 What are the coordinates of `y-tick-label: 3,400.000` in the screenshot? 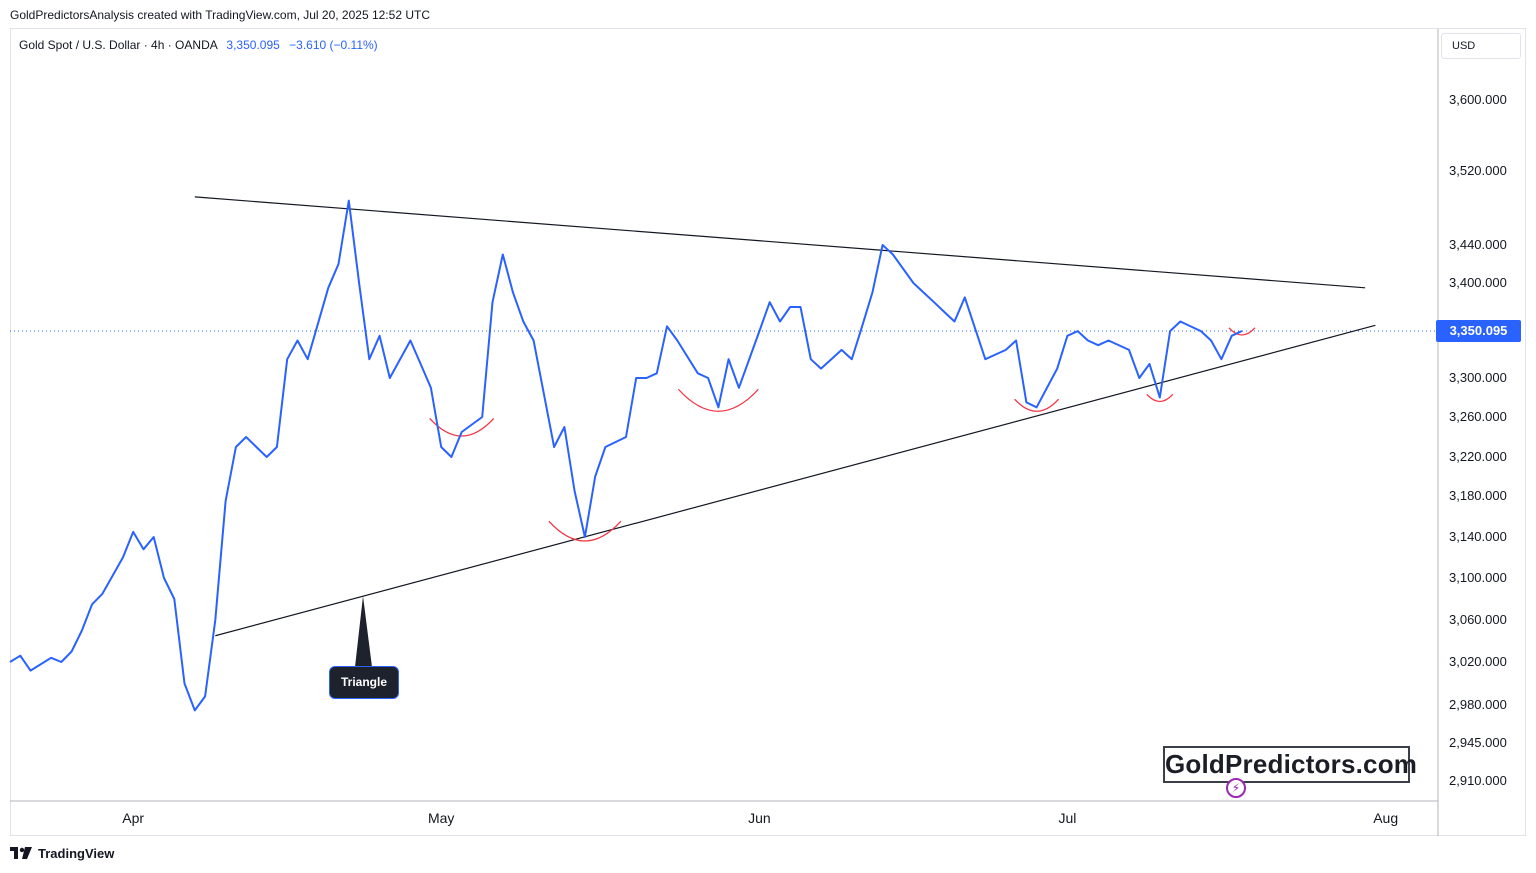 It's located at (1478, 282).